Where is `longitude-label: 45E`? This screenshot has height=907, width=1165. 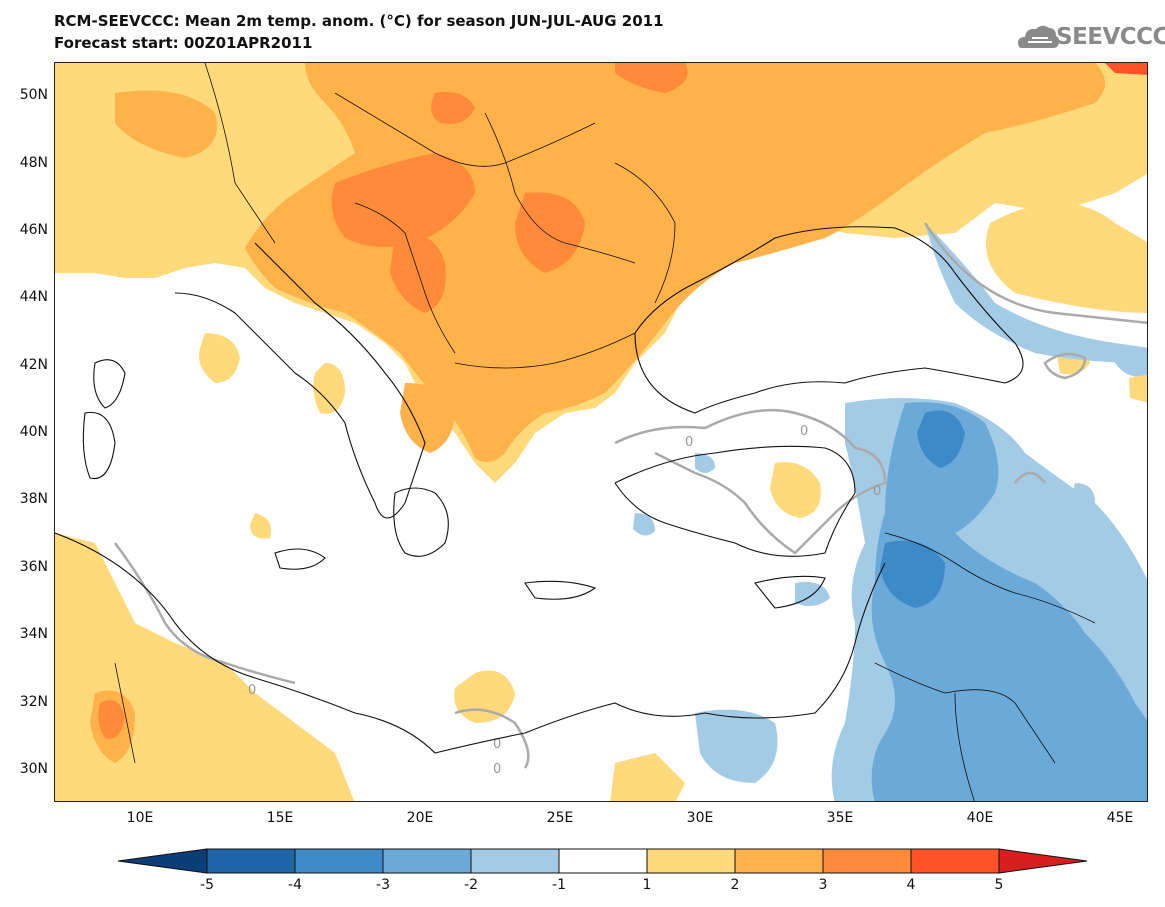
longitude-label: 45E is located at coordinates (1120, 818).